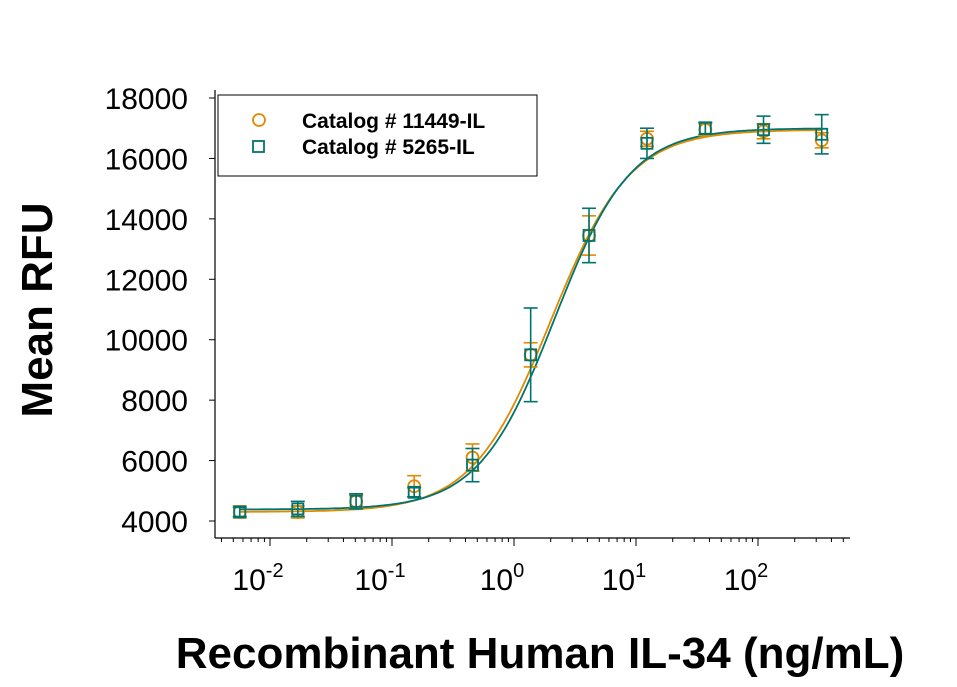 The width and height of the screenshot is (957, 687). I want to click on x-tick-label: 10¹, so click(624, 578).